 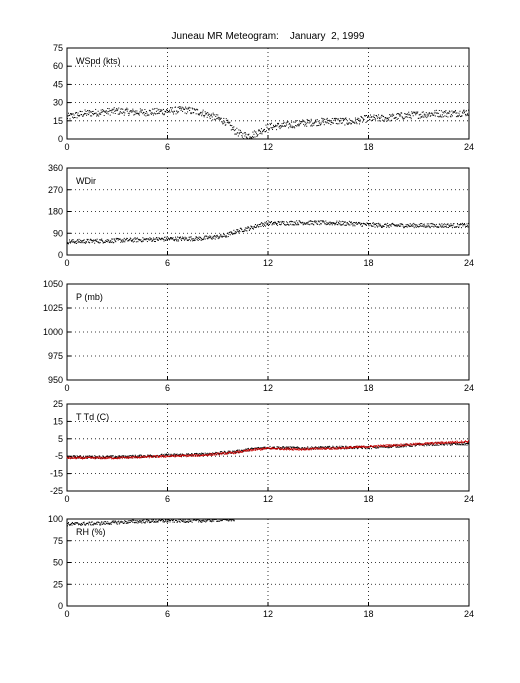 What do you see at coordinates (66, 614) in the screenshot?
I see `x-tick-label: 0` at bounding box center [66, 614].